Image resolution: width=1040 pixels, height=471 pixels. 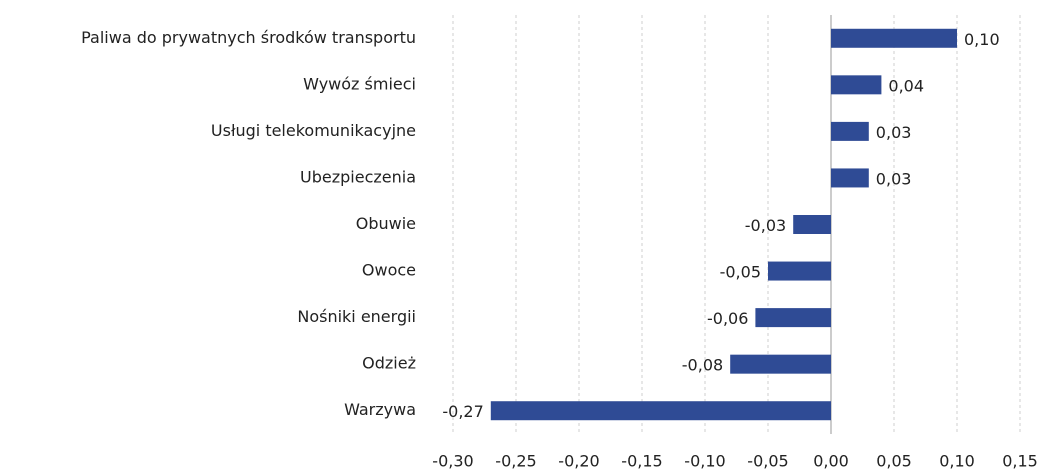 What do you see at coordinates (462, 411) in the screenshot?
I see `value-label: -0,27` at bounding box center [462, 411].